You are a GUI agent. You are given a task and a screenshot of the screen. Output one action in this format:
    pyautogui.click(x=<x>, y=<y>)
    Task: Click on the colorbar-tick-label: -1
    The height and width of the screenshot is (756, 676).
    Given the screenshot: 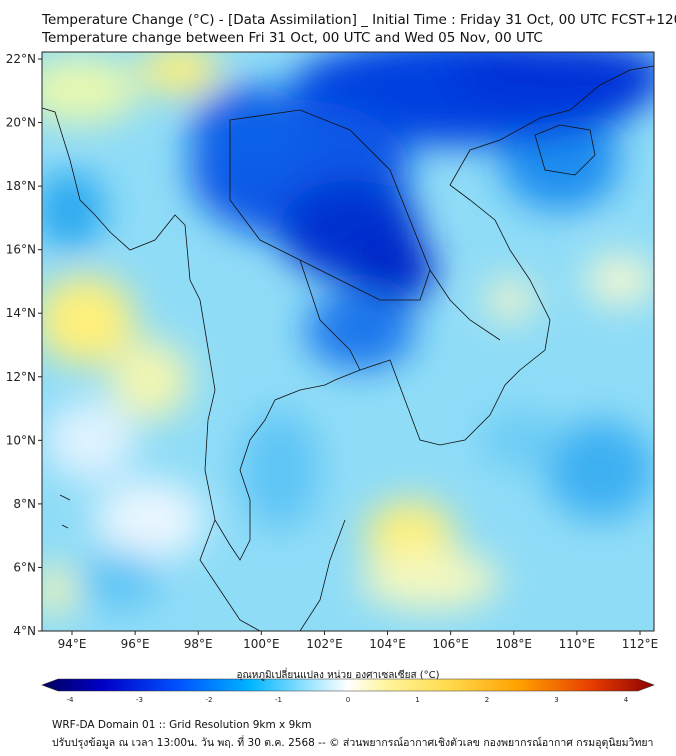 What is the action you would take?
    pyautogui.click(x=278, y=700)
    